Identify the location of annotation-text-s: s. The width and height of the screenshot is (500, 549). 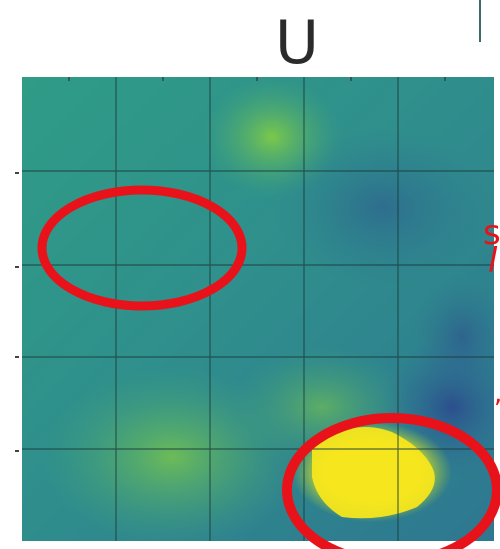
(491, 233).